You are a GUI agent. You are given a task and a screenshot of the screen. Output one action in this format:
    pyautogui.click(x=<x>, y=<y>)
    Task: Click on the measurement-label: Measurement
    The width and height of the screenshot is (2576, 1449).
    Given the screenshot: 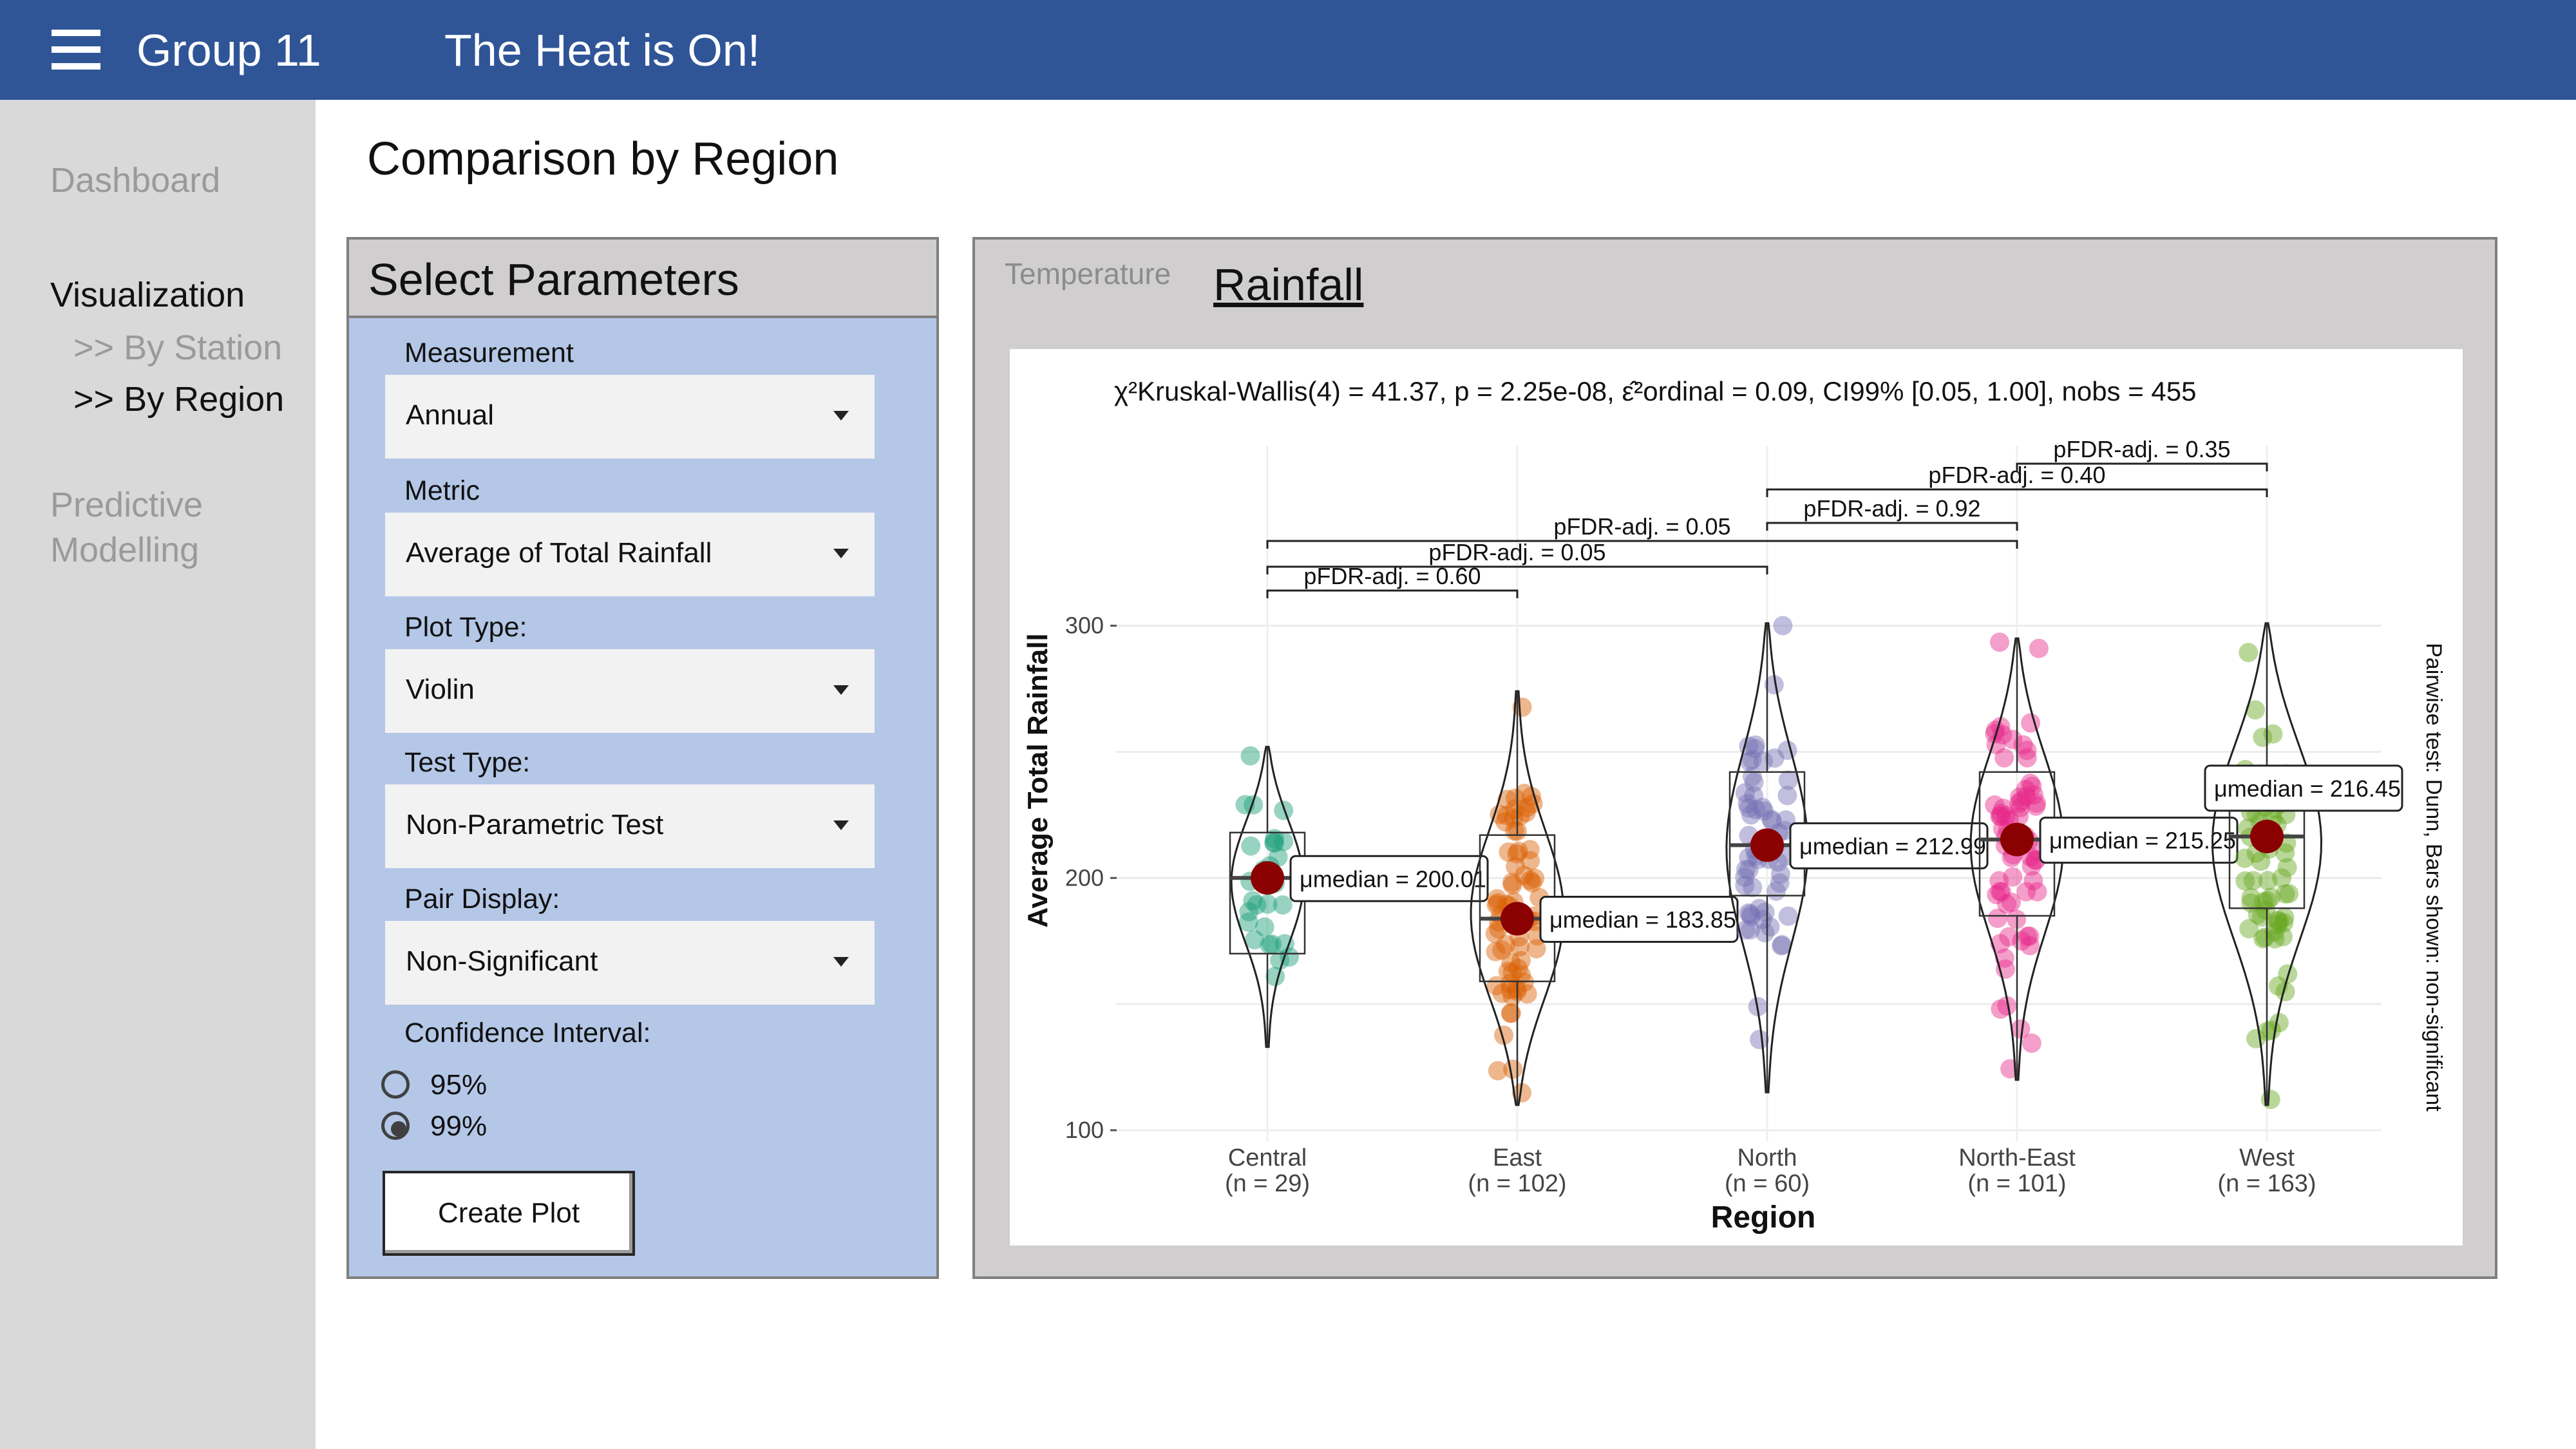 What is the action you would take?
    pyautogui.click(x=489, y=352)
    